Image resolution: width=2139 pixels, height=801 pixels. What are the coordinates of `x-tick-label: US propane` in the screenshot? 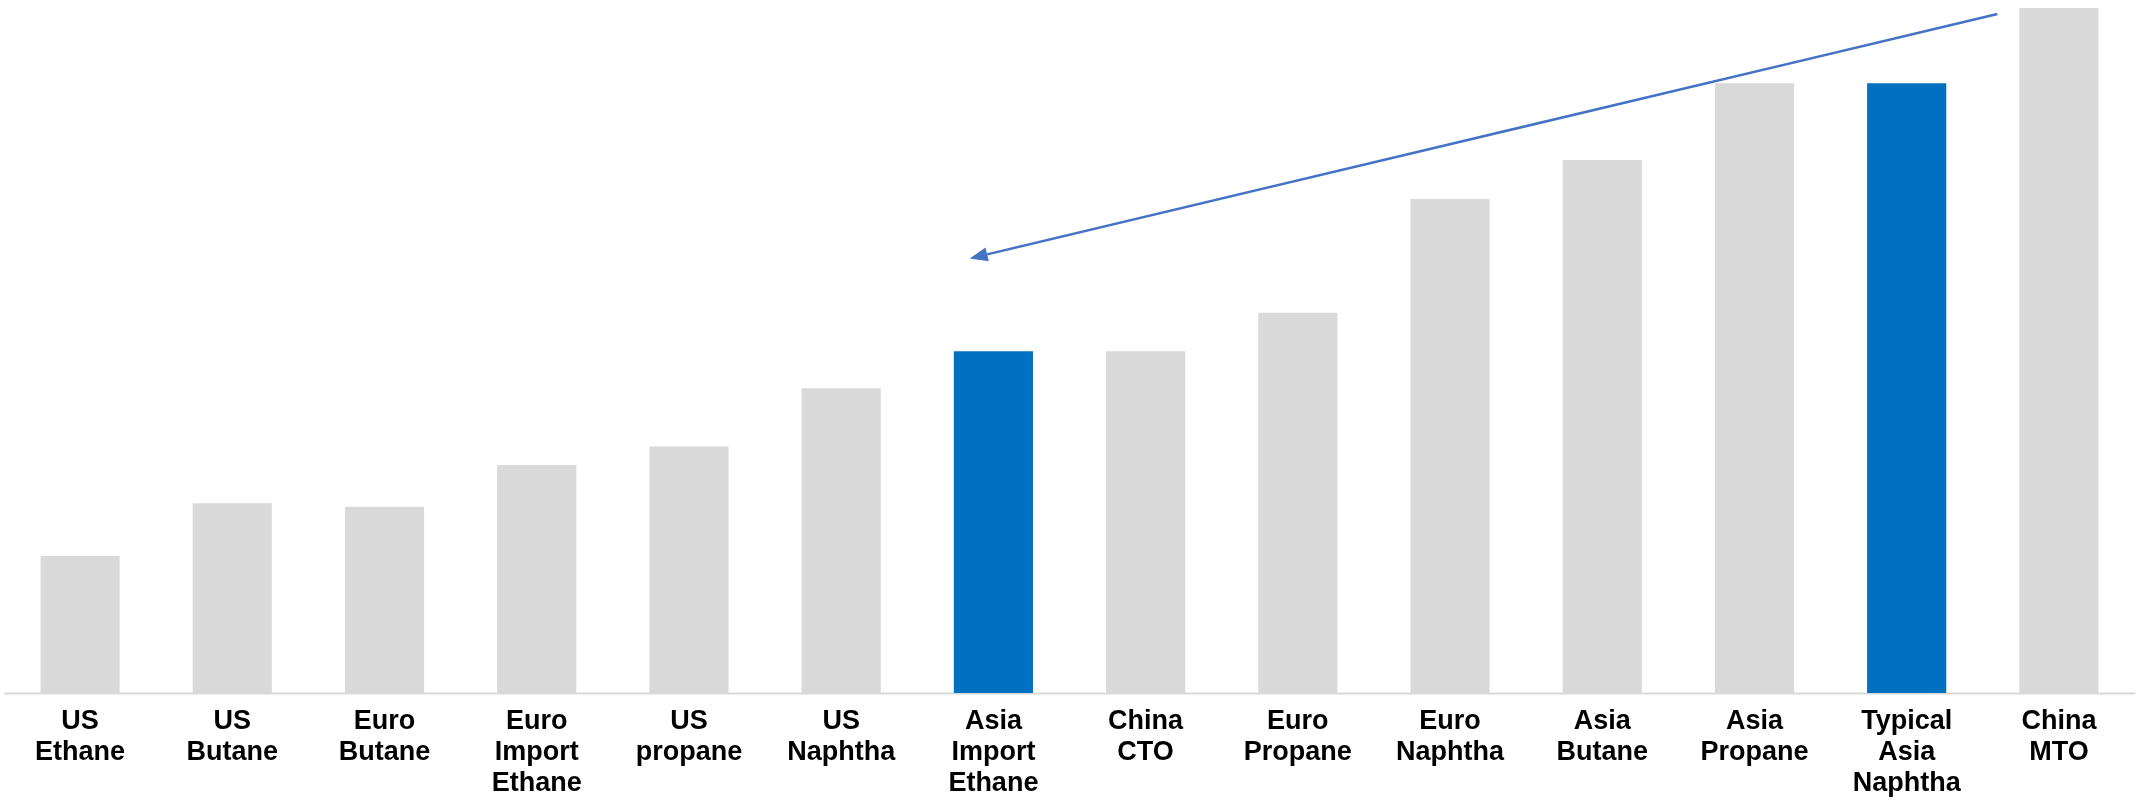 It's located at (689, 735).